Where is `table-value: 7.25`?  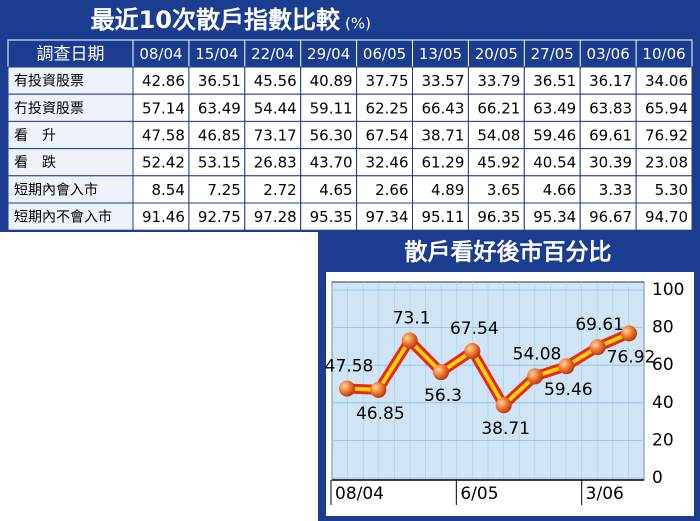 table-value: 7.25 is located at coordinates (223, 190).